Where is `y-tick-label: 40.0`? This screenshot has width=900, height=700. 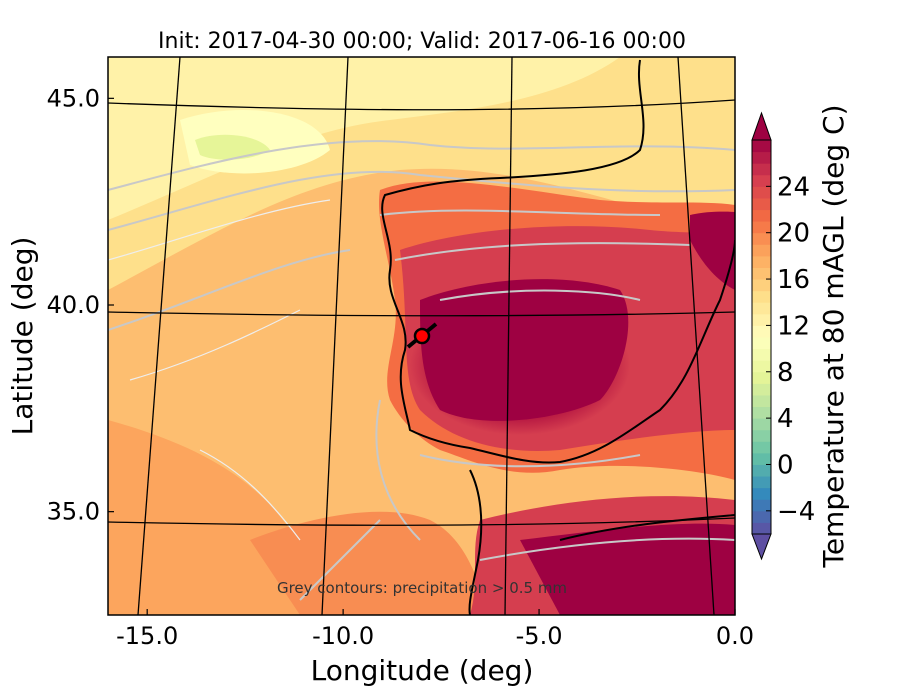
y-tick-label: 40.0 is located at coordinates (73, 305).